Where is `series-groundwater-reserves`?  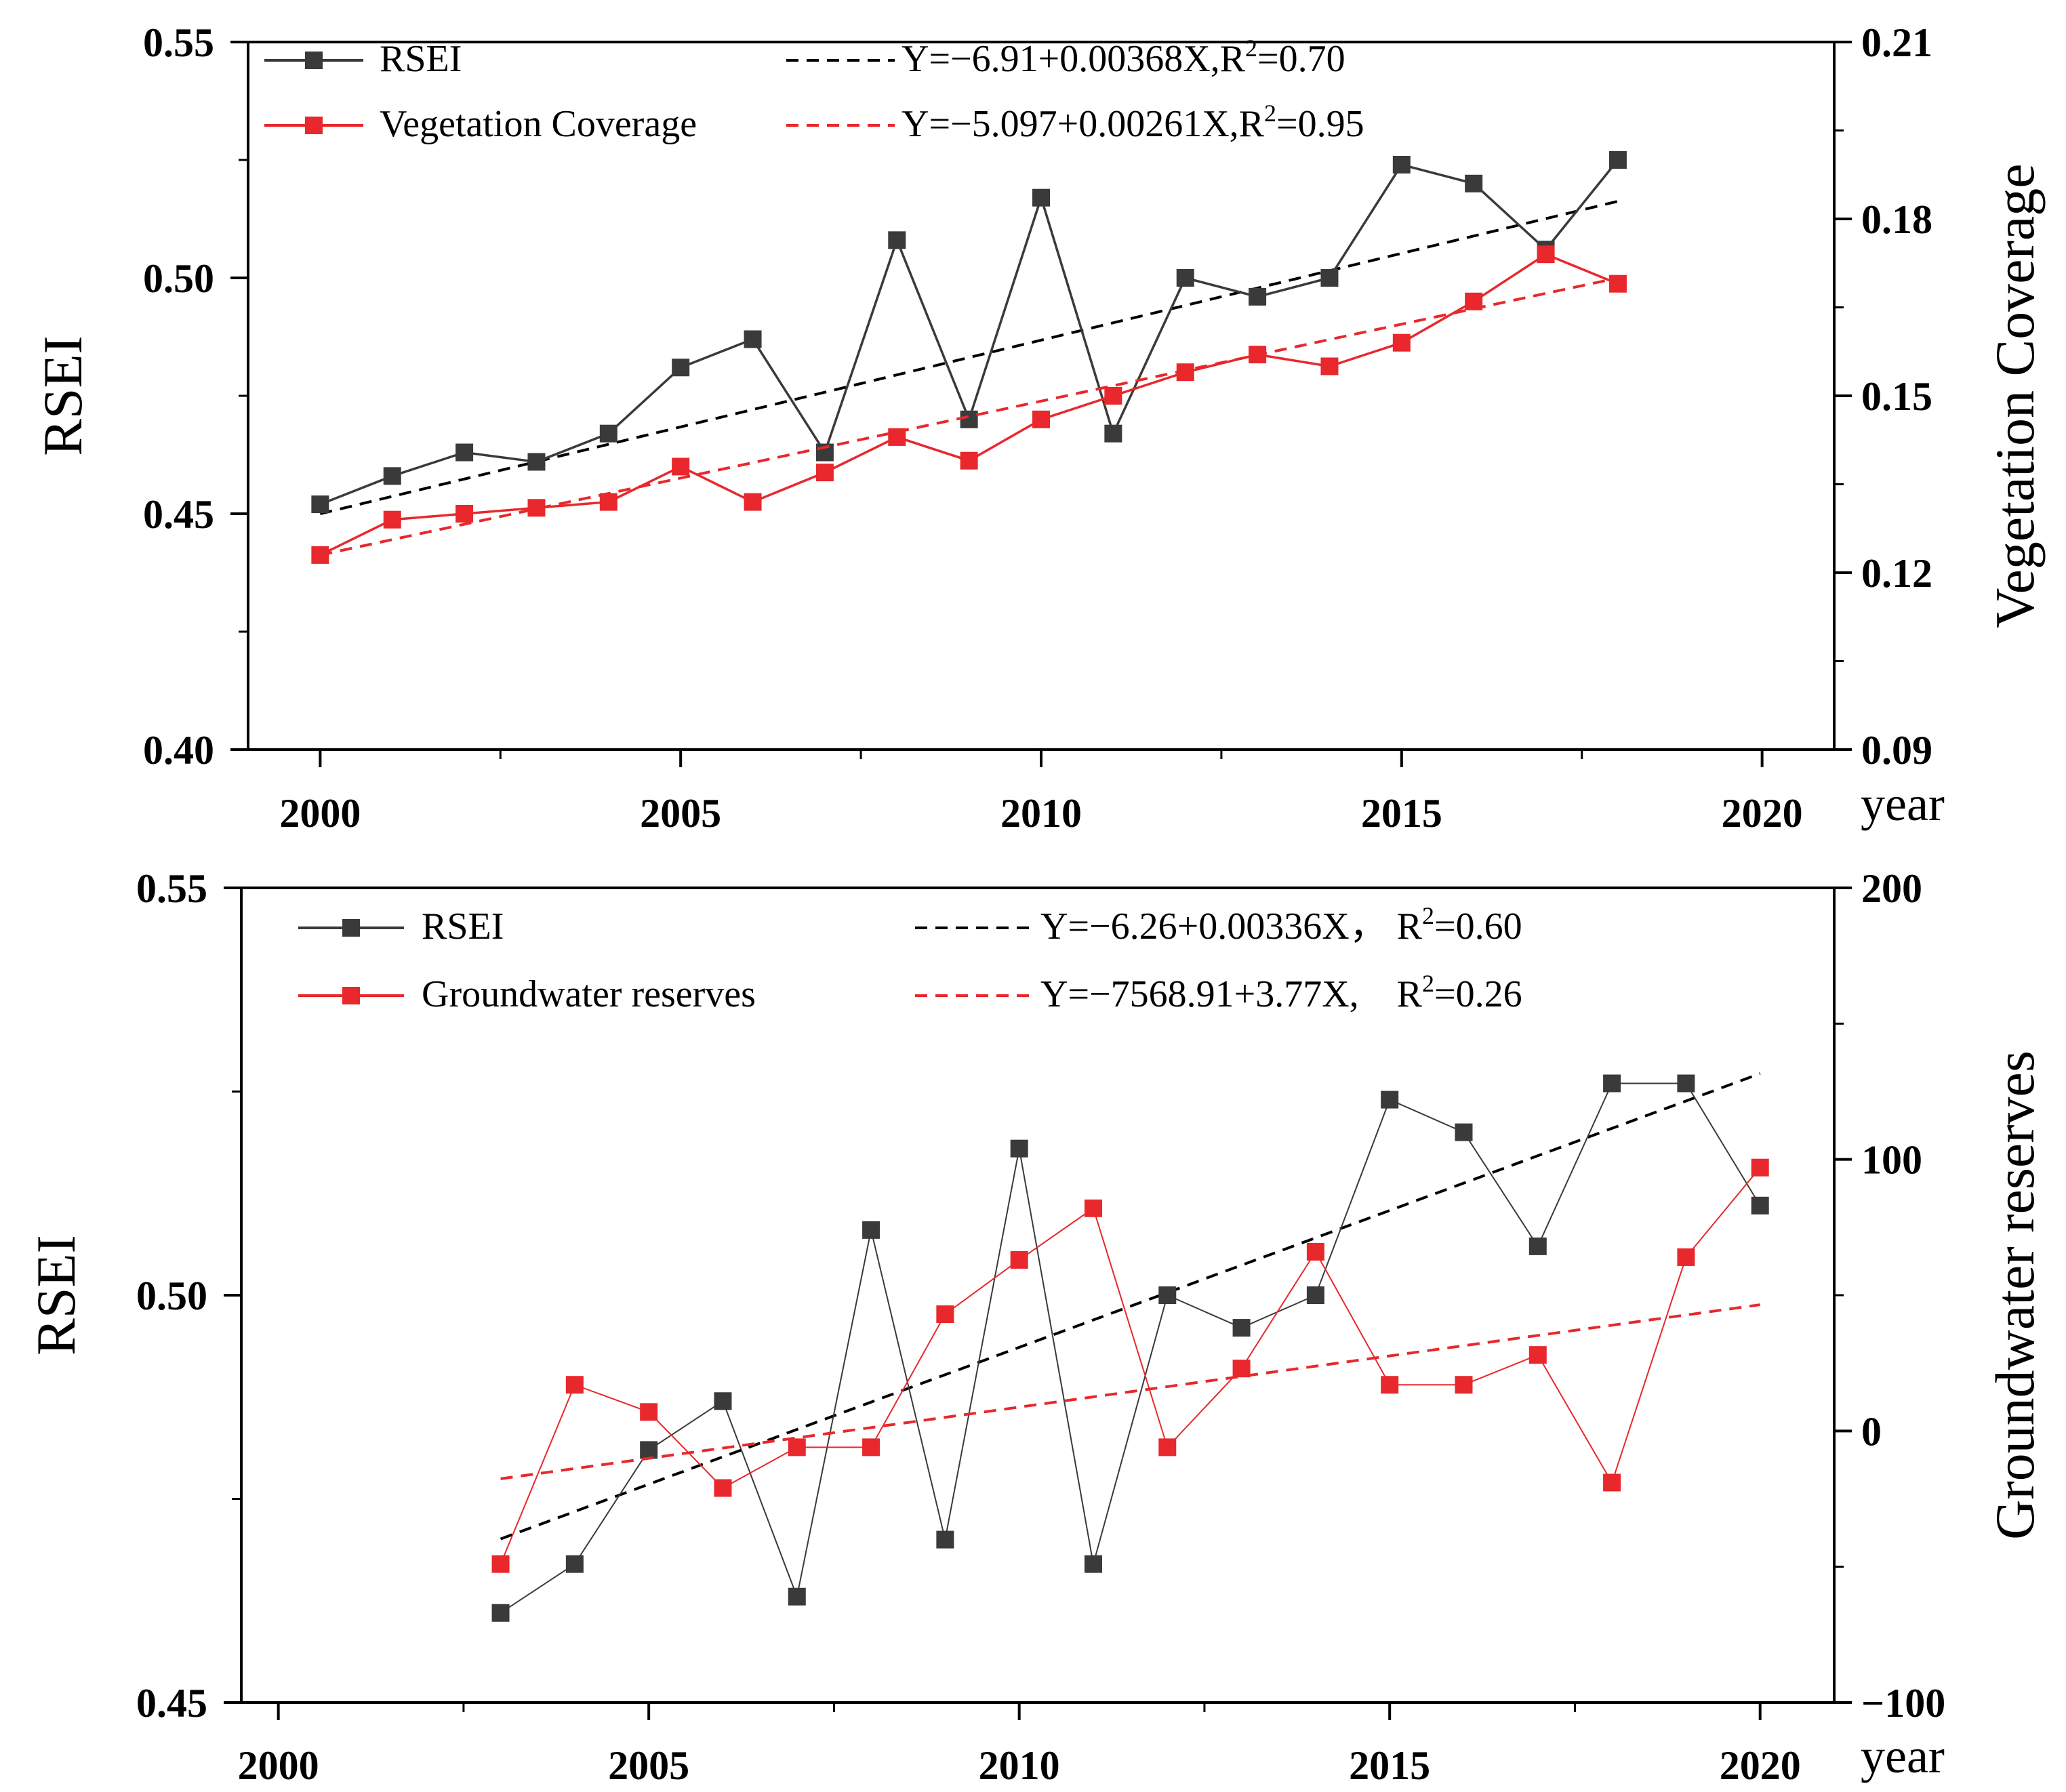 series-groundwater-reserves is located at coordinates (1130, 1365).